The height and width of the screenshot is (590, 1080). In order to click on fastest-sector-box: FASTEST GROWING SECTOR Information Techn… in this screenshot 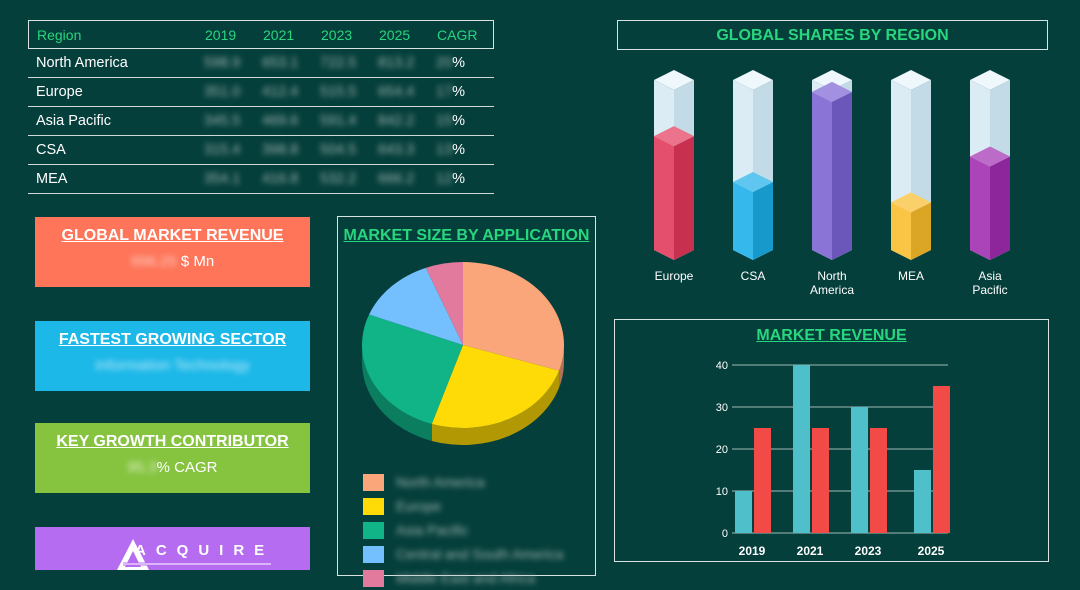, I will do `click(172, 356)`.